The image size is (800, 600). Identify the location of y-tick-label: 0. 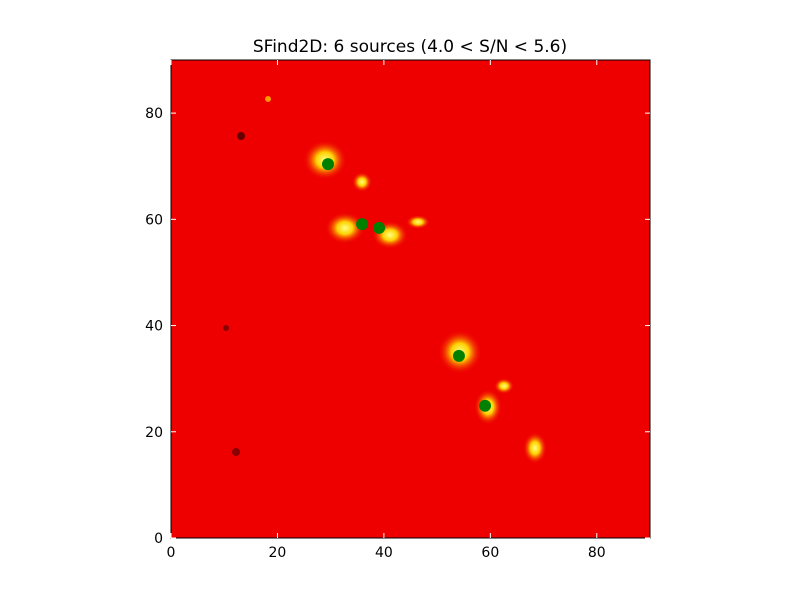
(158, 539).